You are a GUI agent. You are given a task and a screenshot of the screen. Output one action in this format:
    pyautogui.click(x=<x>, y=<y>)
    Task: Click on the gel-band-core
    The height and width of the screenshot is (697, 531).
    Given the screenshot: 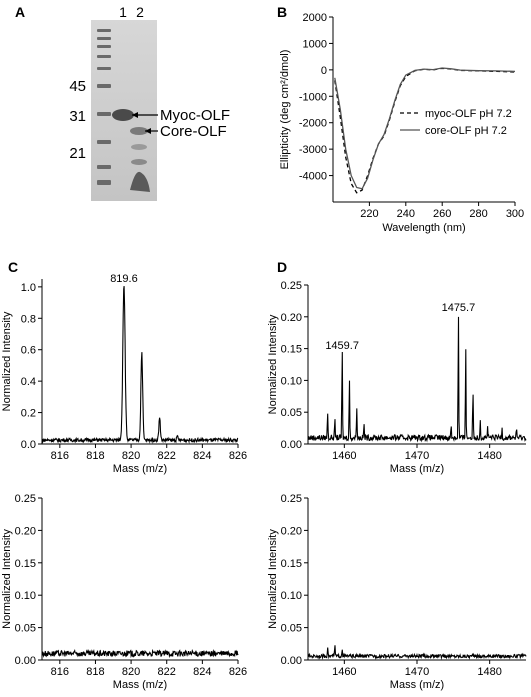 What is the action you would take?
    pyautogui.click(x=139, y=131)
    